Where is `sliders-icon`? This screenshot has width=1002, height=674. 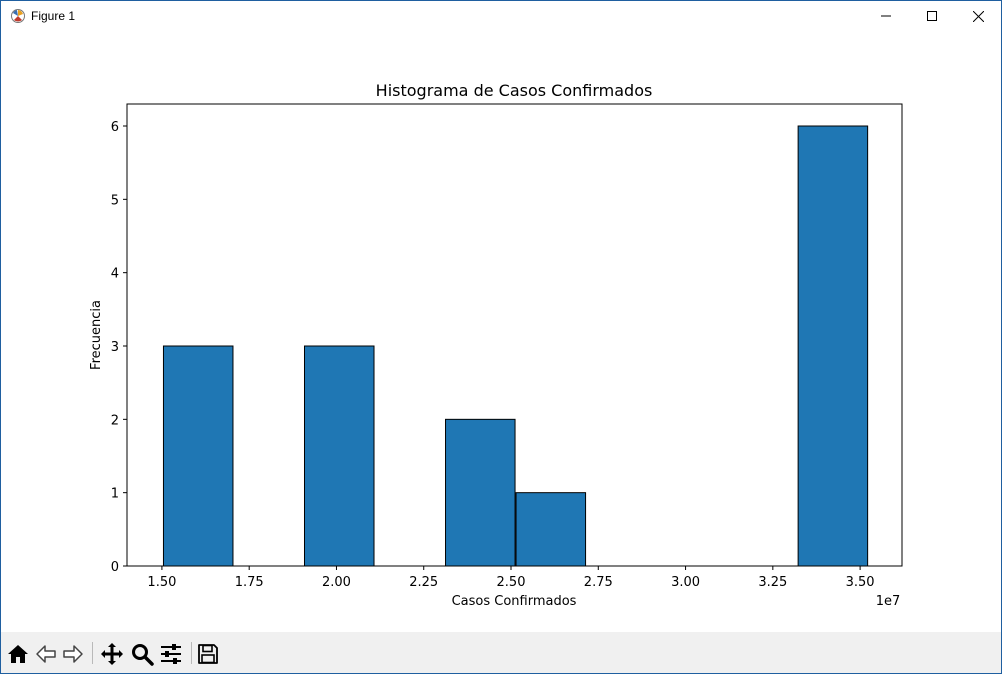 sliders-icon is located at coordinates (171, 654).